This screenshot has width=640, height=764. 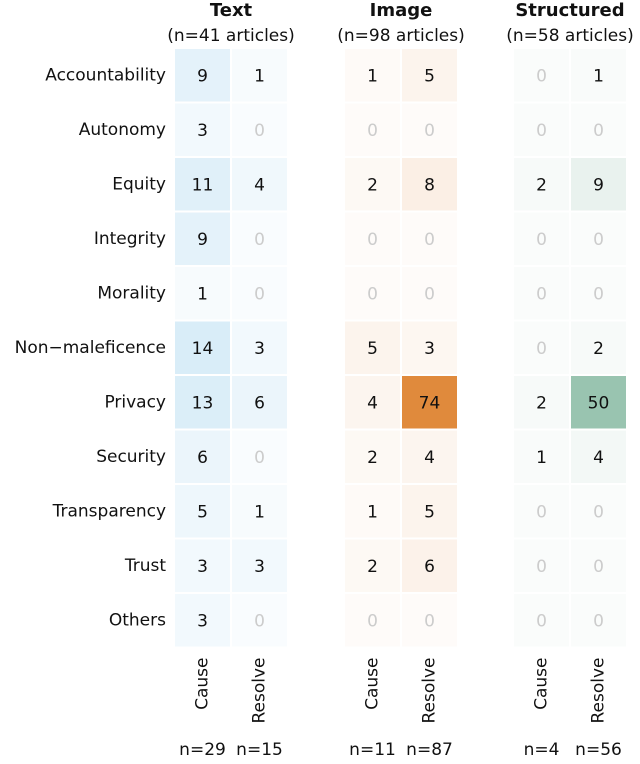 What do you see at coordinates (139, 184) in the screenshot?
I see `row-label: Equity` at bounding box center [139, 184].